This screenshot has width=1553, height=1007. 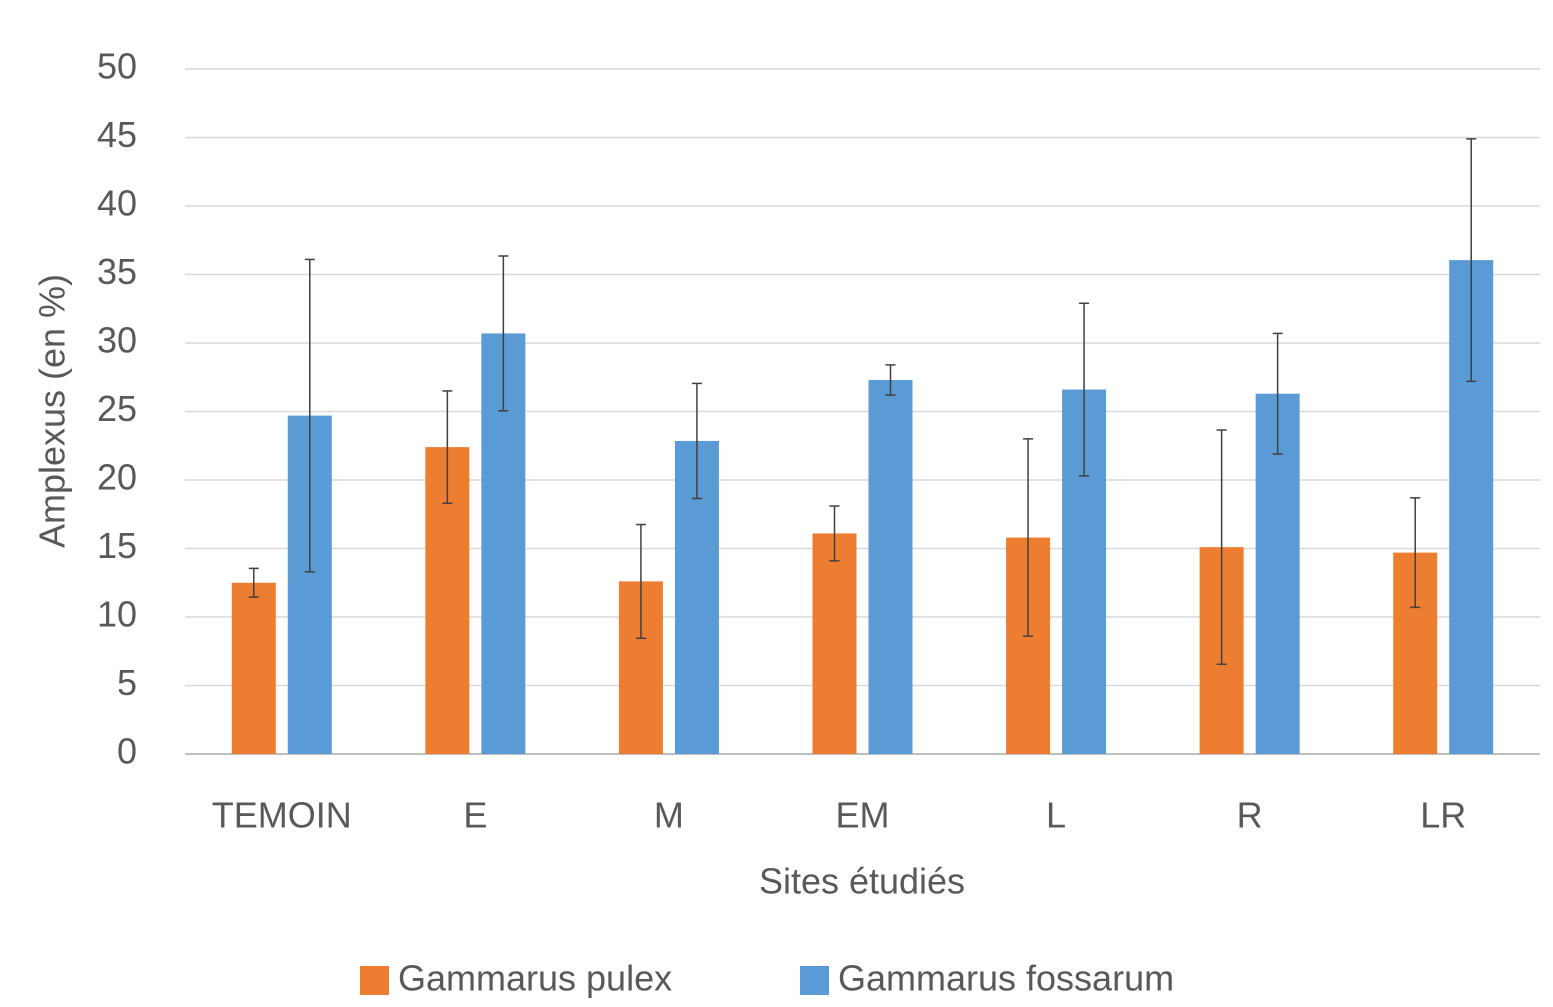 What do you see at coordinates (117, 477) in the screenshot?
I see `y-tick-label: 20` at bounding box center [117, 477].